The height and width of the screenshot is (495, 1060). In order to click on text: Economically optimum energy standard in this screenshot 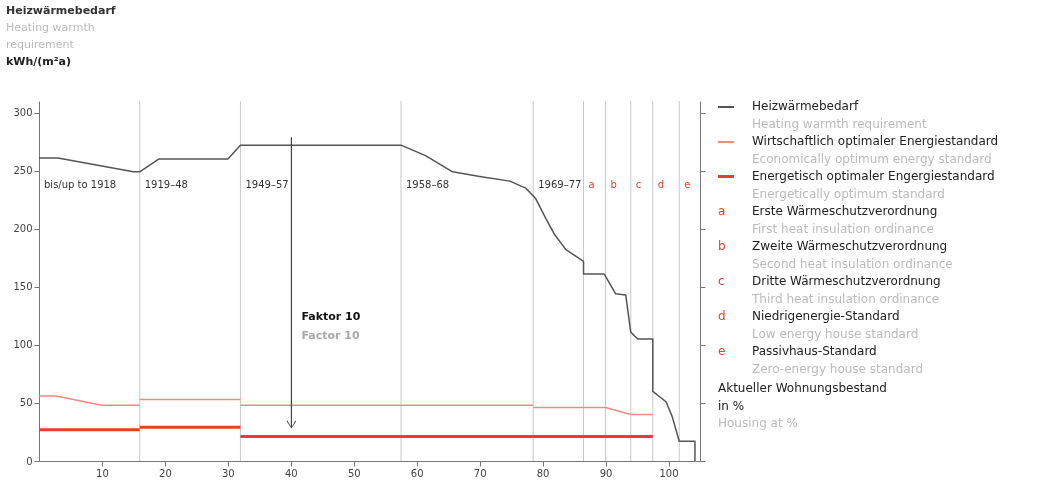, I will do `click(872, 159)`.